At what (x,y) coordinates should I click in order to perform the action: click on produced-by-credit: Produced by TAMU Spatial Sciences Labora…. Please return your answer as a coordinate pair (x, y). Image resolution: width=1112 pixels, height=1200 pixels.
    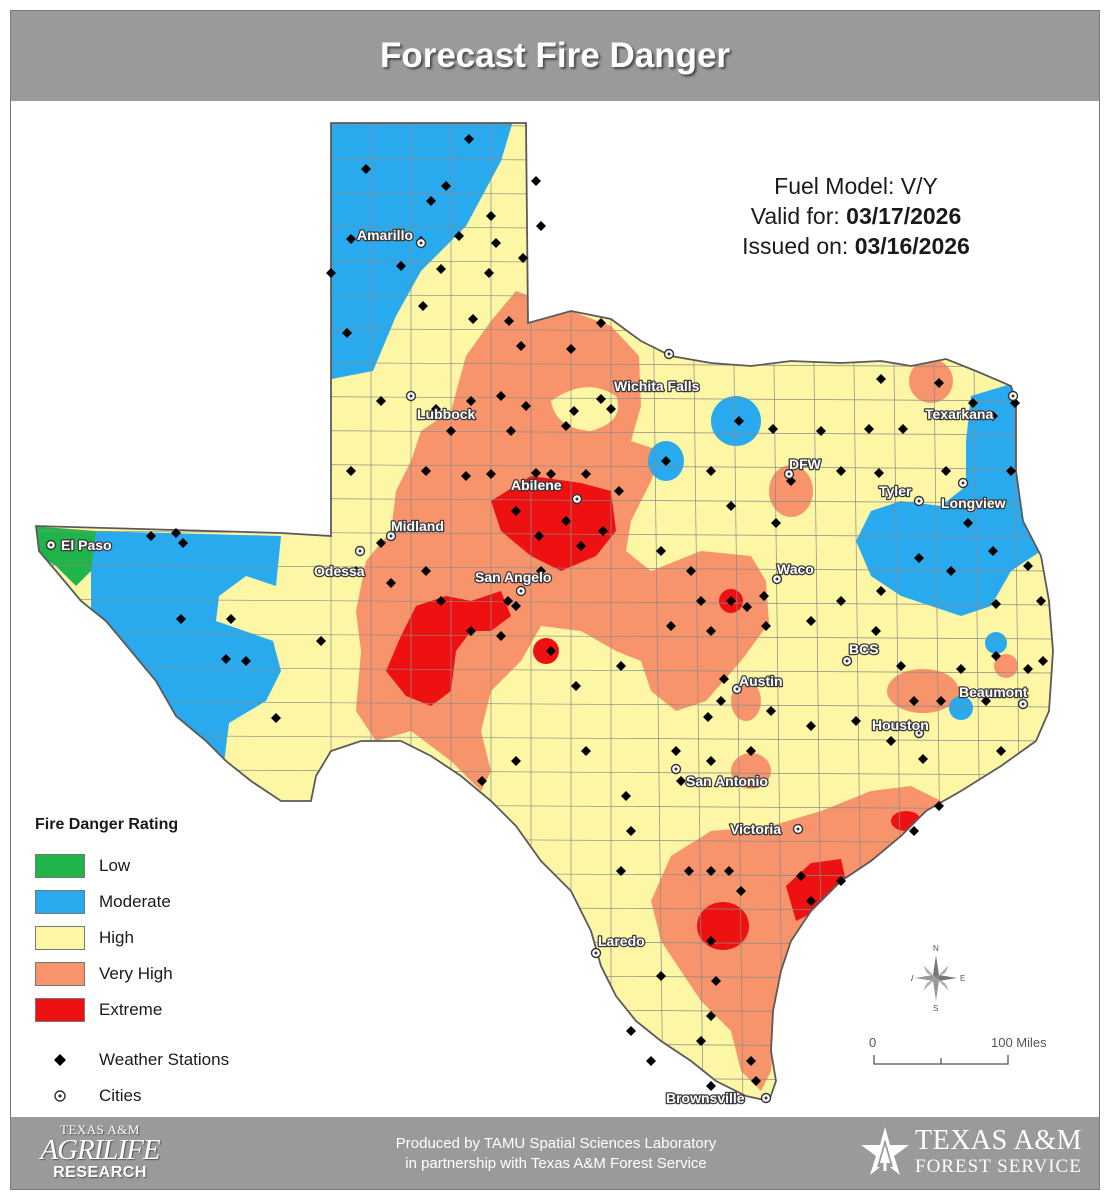
    Looking at the image, I should click on (556, 1153).